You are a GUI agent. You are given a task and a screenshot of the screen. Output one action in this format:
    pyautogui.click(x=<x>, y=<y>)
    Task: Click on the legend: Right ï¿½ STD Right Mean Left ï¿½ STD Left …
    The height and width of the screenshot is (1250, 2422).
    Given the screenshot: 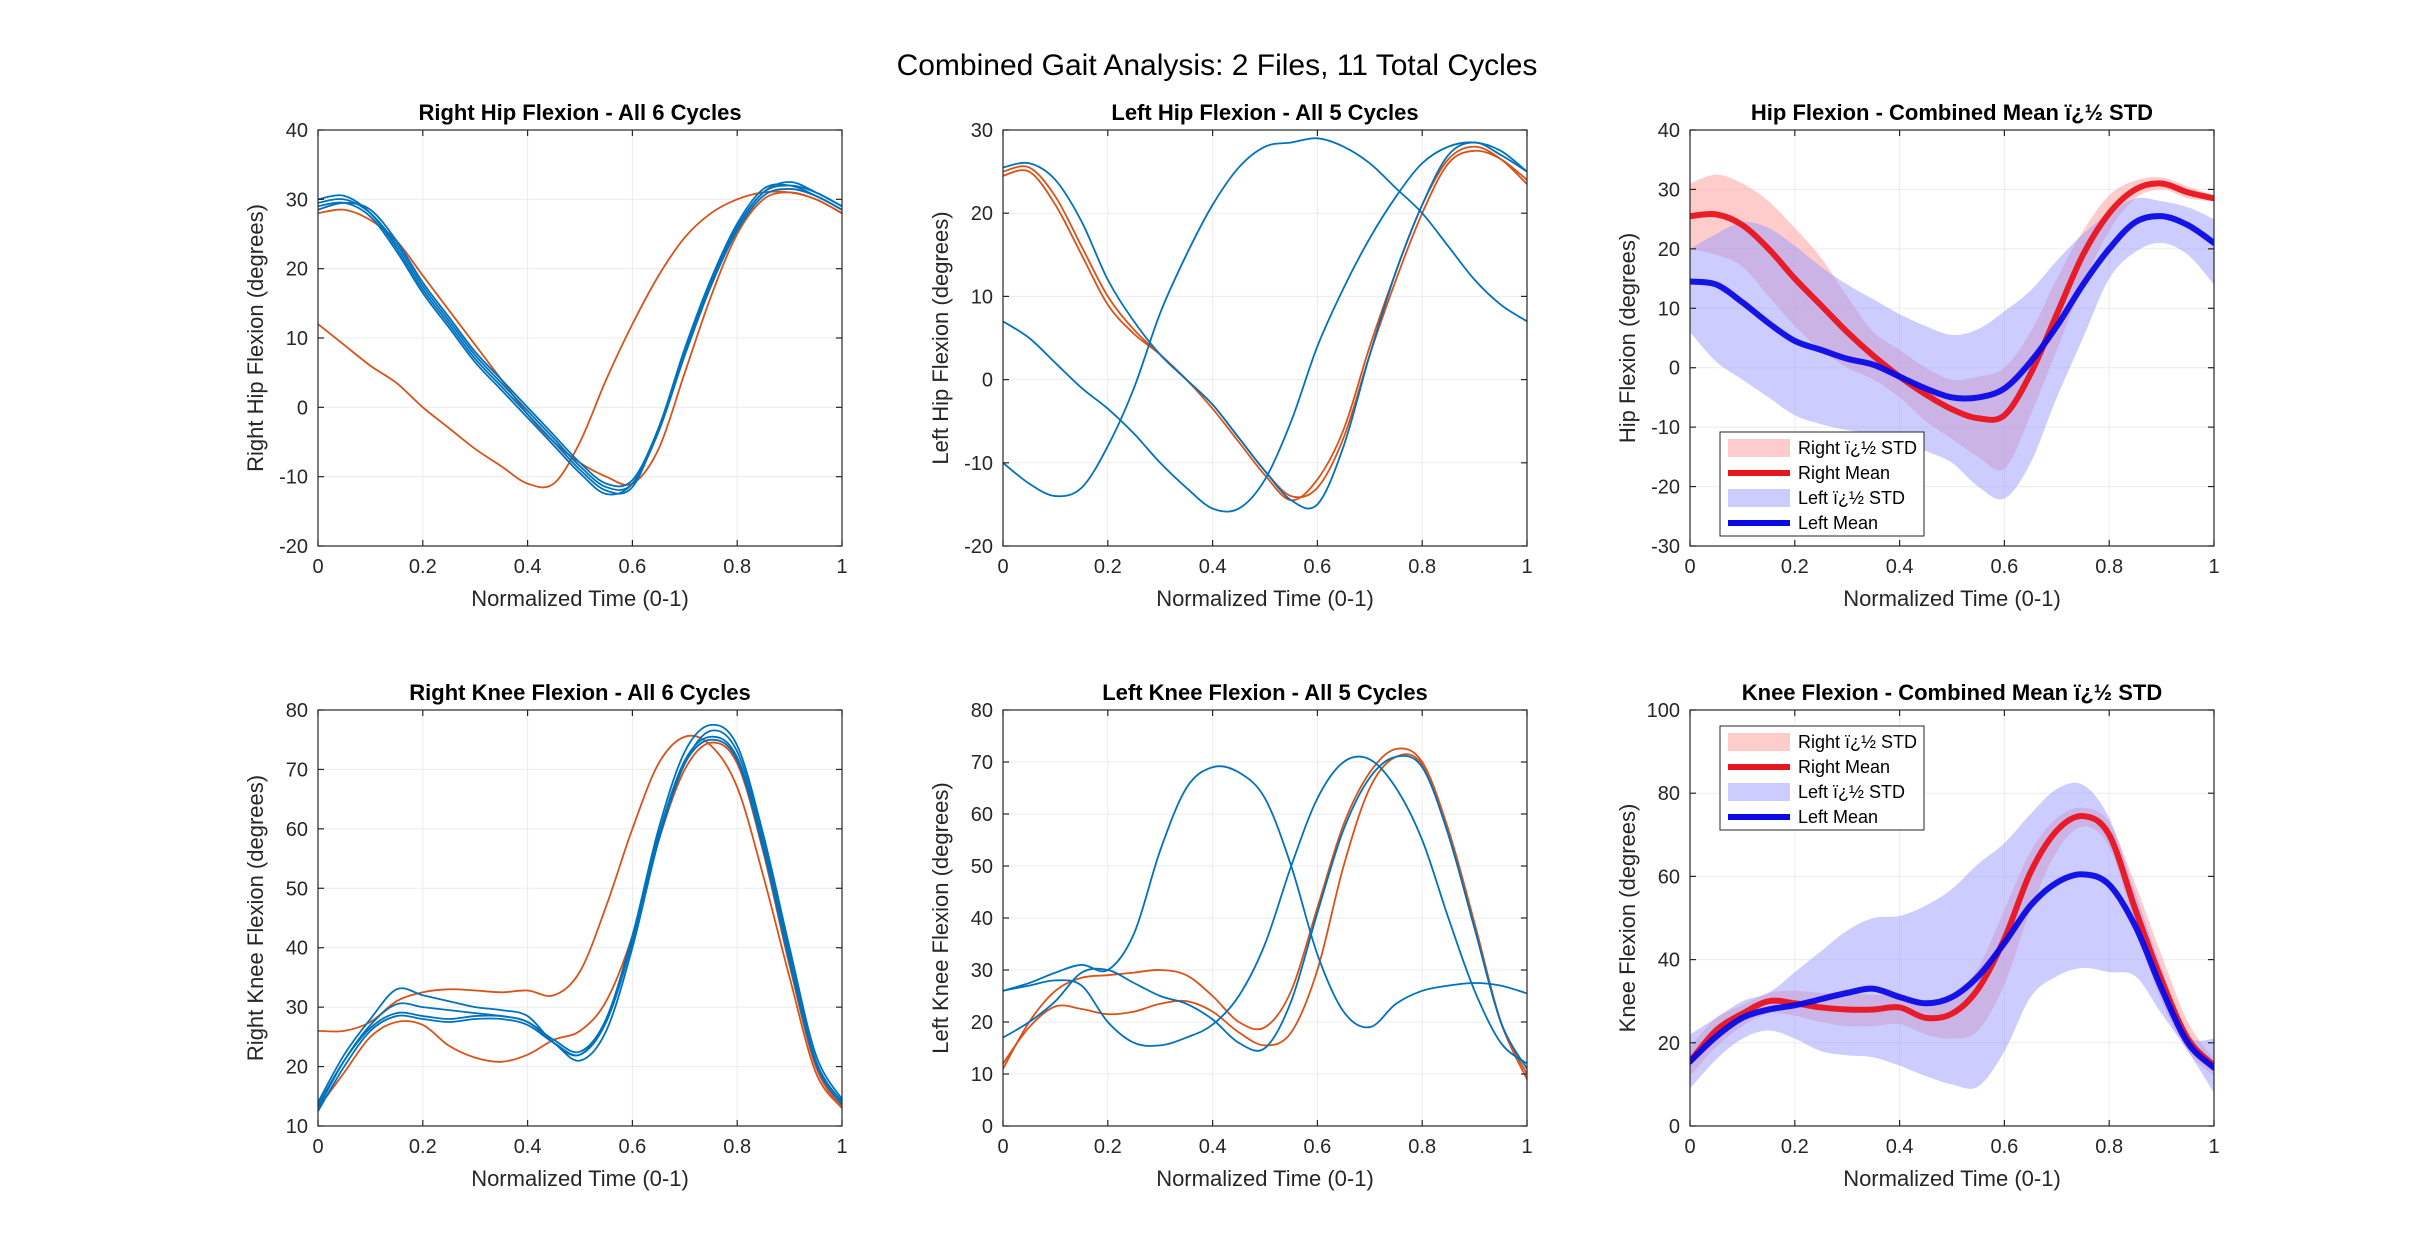 What is the action you would take?
    pyautogui.click(x=1822, y=484)
    